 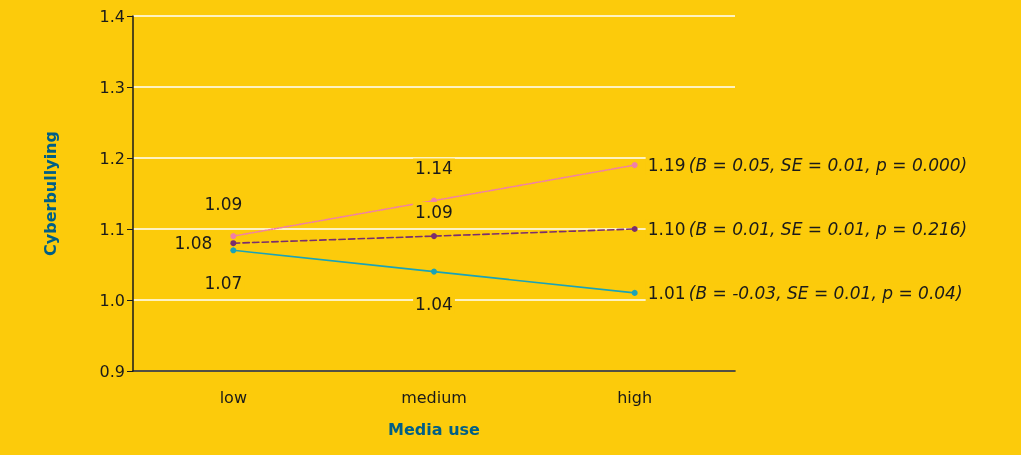 What do you see at coordinates (112, 158) in the screenshot?
I see `y-tick-label: 1.2` at bounding box center [112, 158].